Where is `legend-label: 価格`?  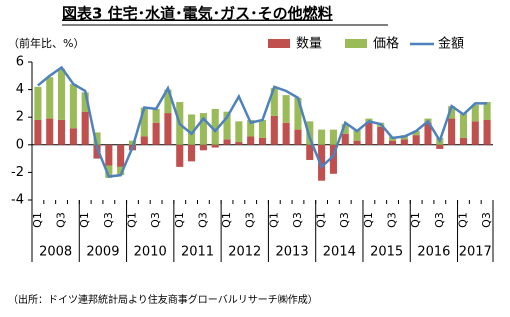 legend-label: 価格 is located at coordinates (386, 44).